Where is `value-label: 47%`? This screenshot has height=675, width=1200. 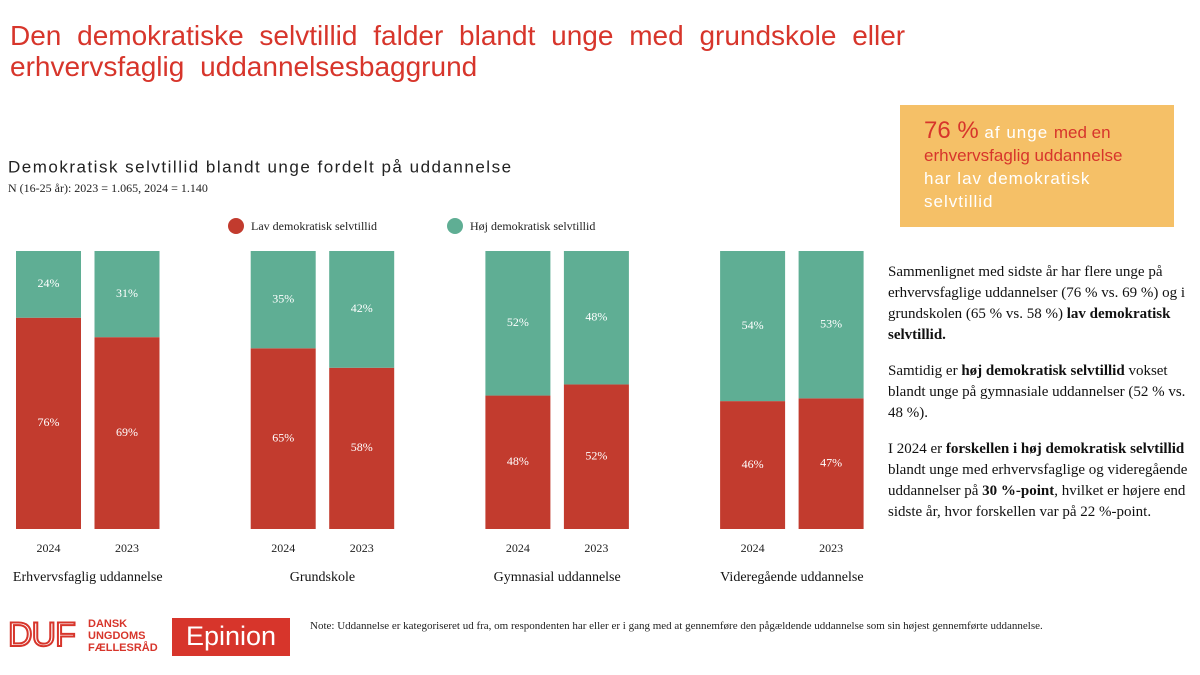 value-label: 47% is located at coordinates (831, 462).